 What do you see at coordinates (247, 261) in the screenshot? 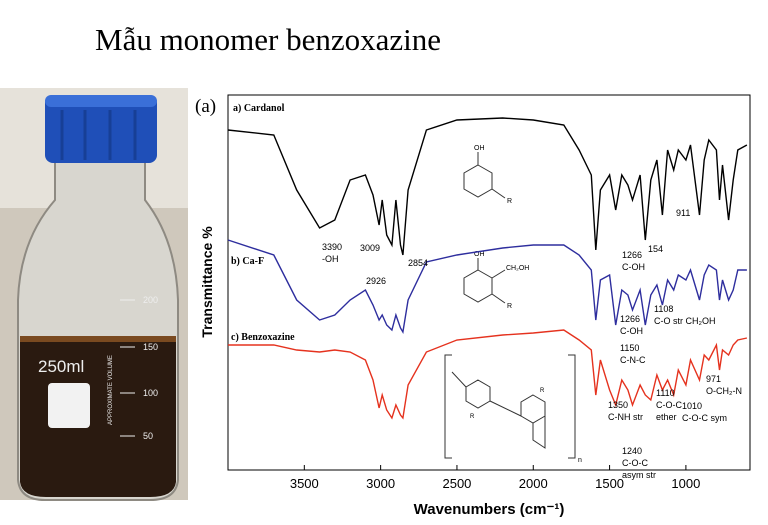
I see `series-label: b) Ca-F` at bounding box center [247, 261].